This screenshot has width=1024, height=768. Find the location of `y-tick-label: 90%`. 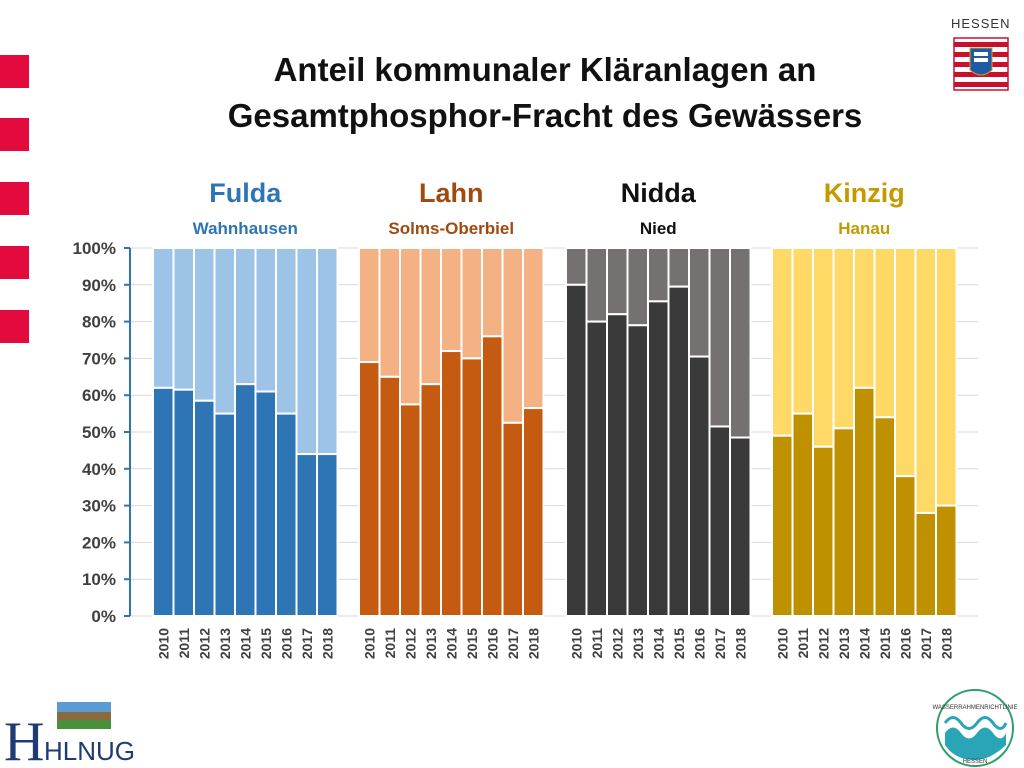

y-tick-label: 90% is located at coordinates (99, 285).